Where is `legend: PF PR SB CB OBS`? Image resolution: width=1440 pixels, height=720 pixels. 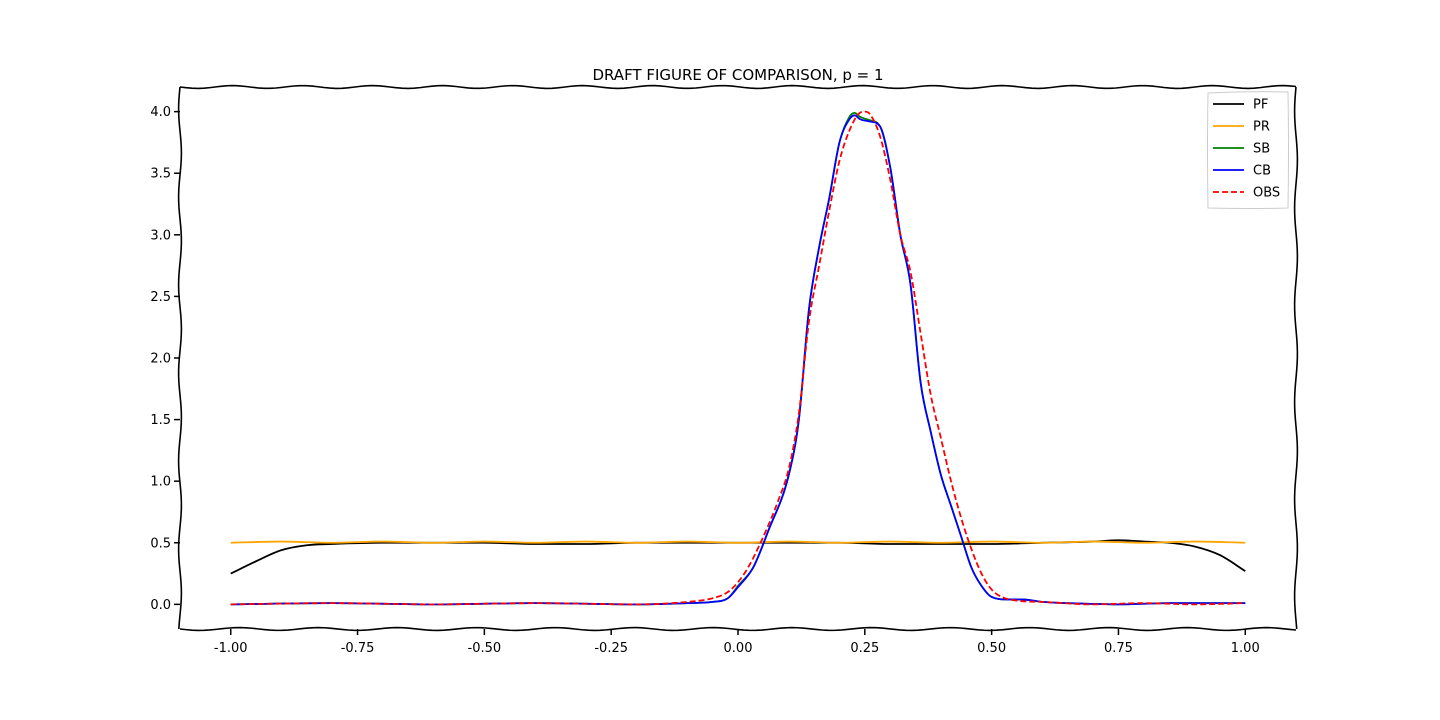
legend: PF PR SB CB OBS is located at coordinates (1248, 150).